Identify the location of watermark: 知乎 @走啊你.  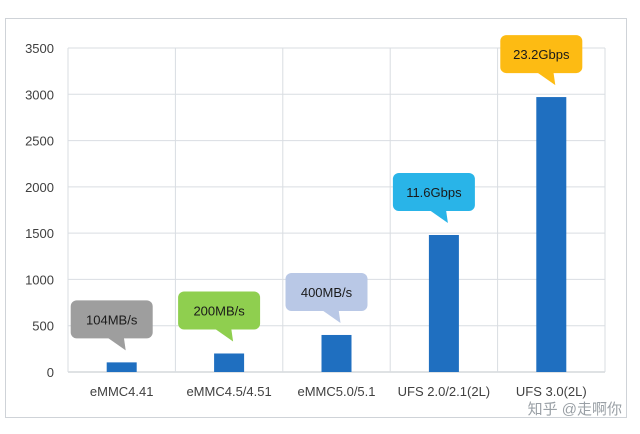
(575, 409).